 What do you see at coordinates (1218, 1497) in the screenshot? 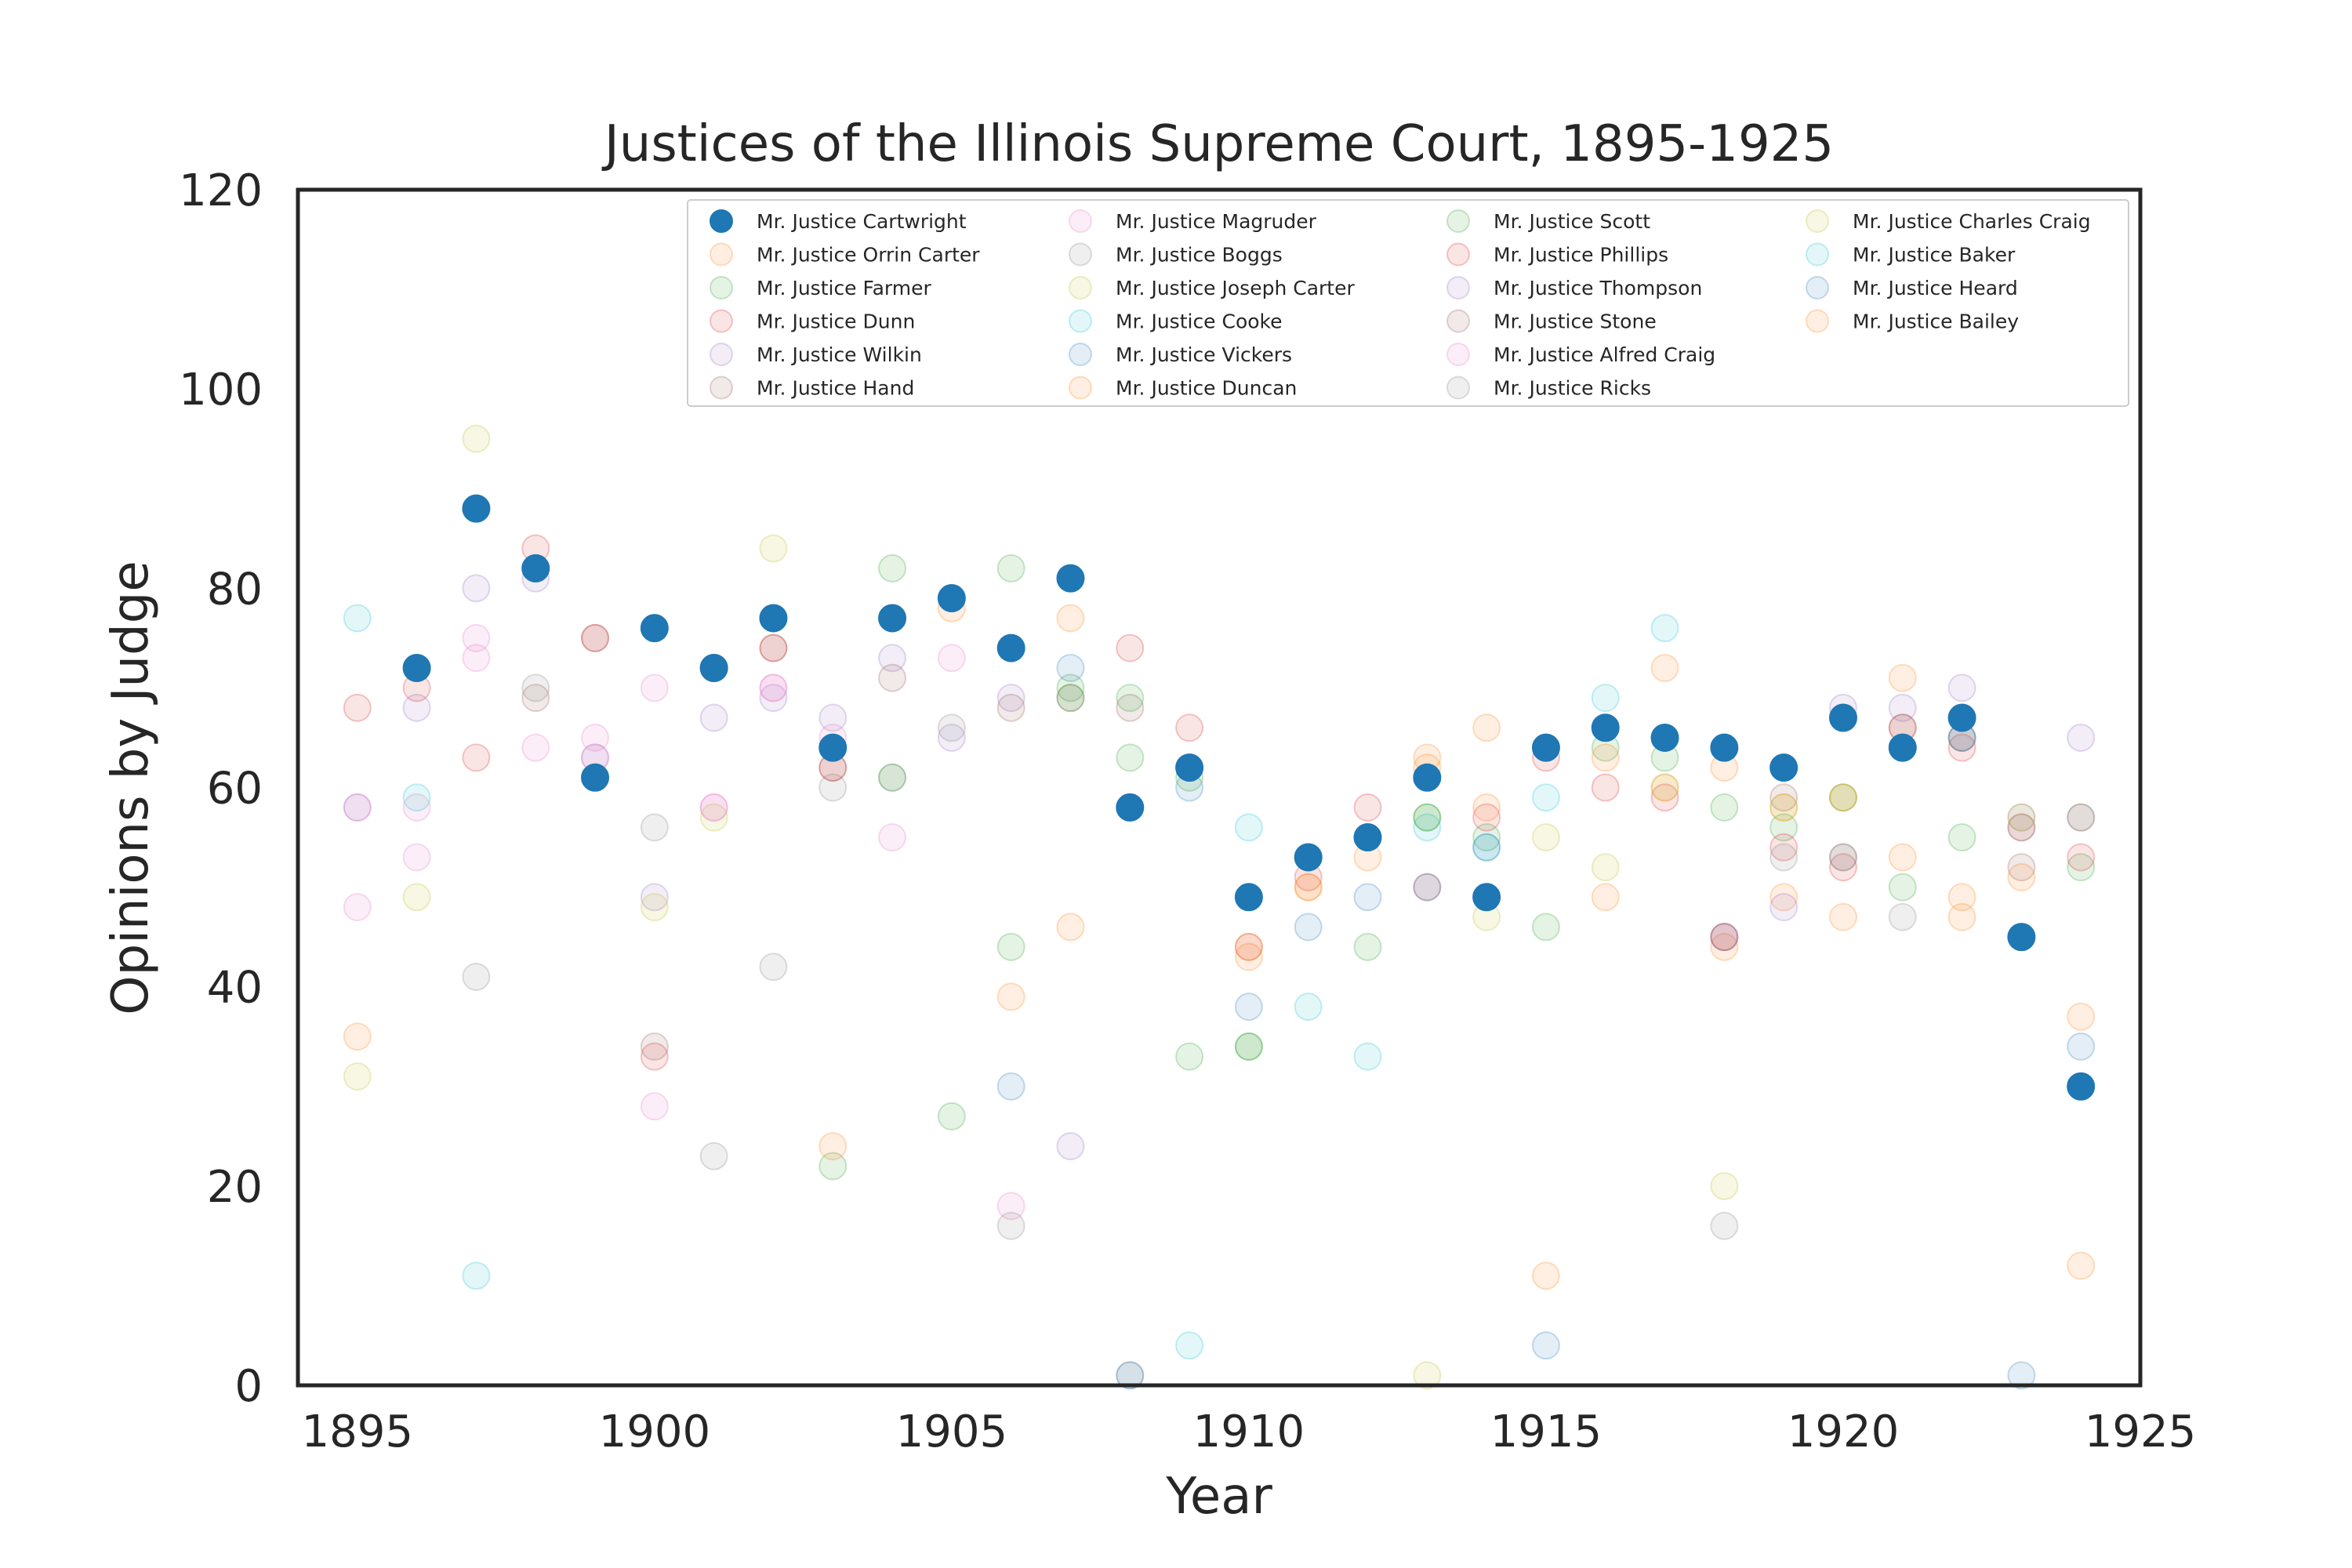
I see `x-axis-label: Year` at bounding box center [1218, 1497].